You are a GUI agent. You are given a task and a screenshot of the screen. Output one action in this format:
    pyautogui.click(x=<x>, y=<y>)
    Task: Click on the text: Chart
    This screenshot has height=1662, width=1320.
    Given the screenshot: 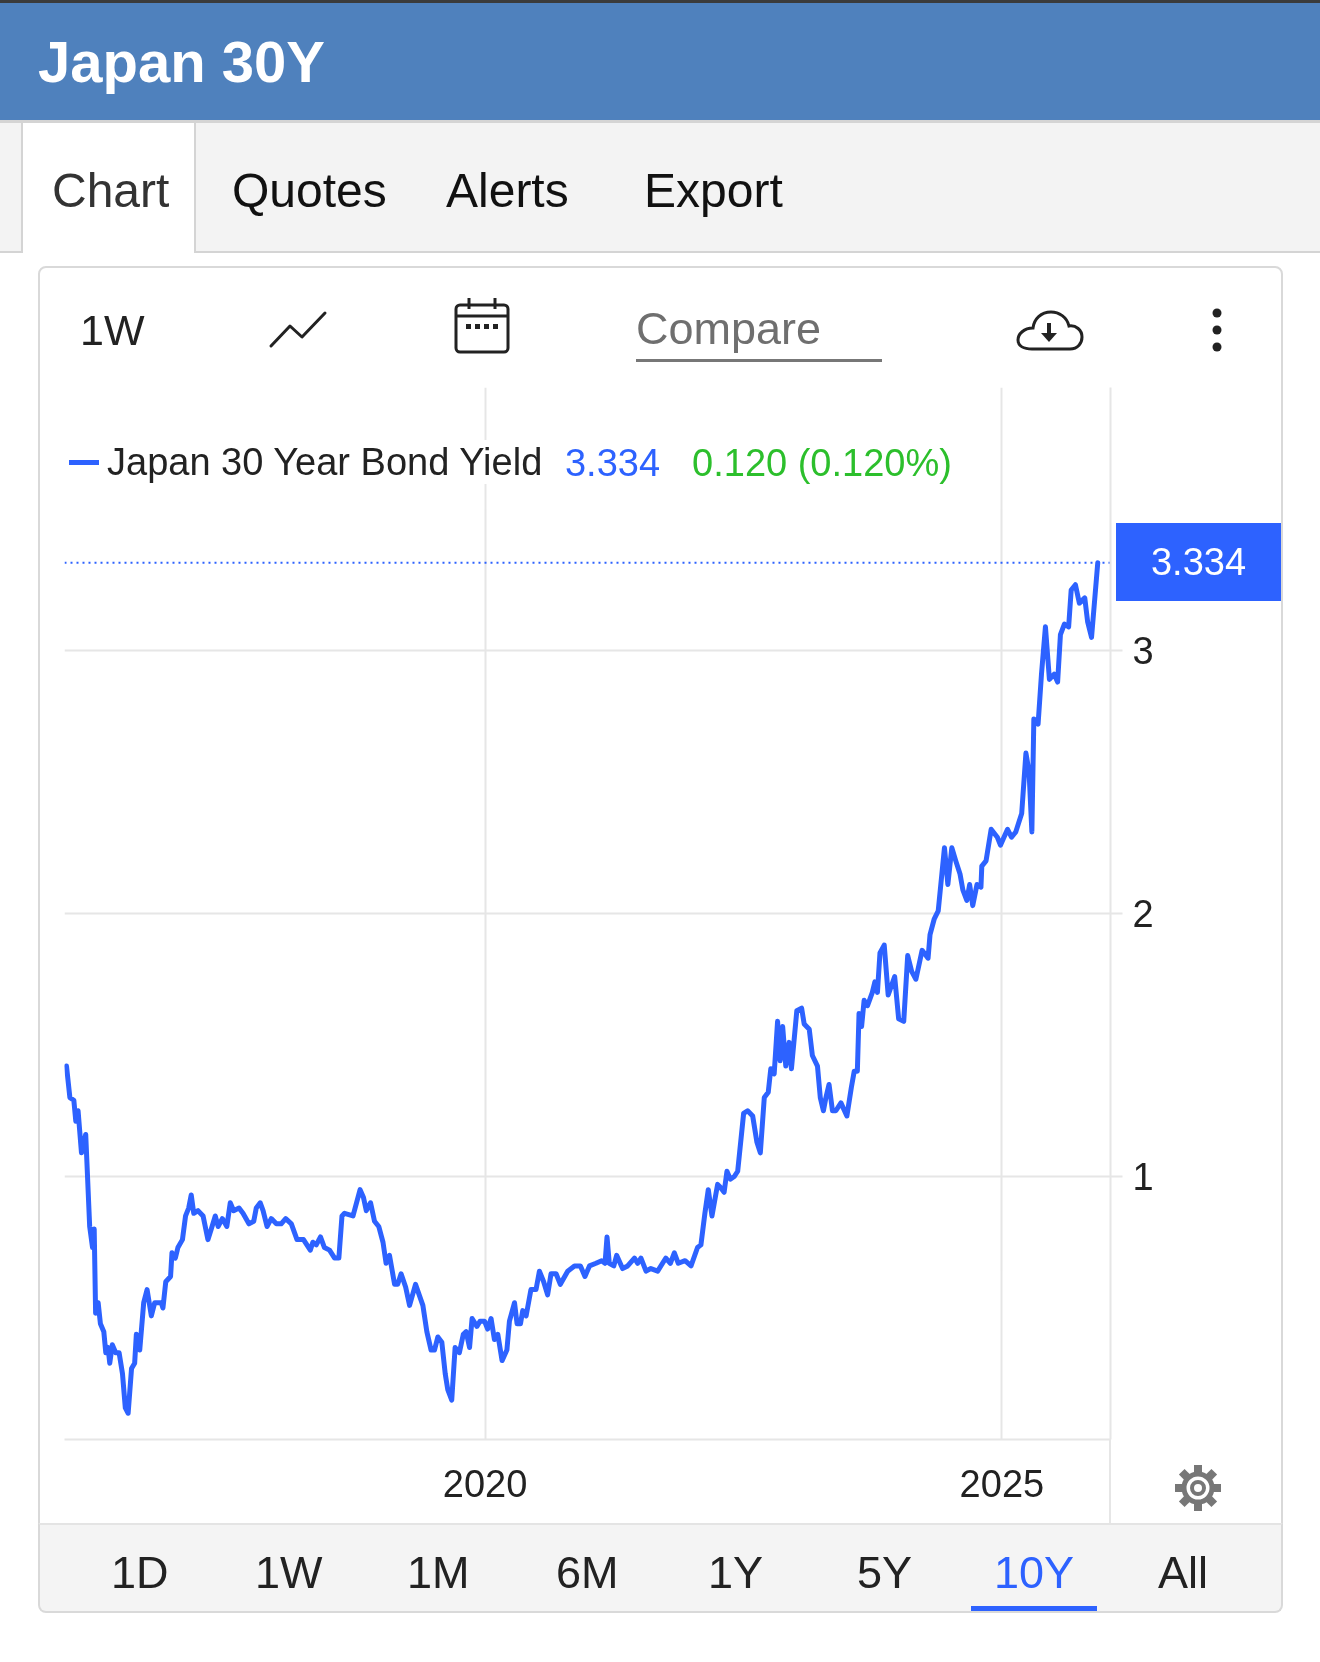 What is the action you would take?
    pyautogui.click(x=111, y=190)
    